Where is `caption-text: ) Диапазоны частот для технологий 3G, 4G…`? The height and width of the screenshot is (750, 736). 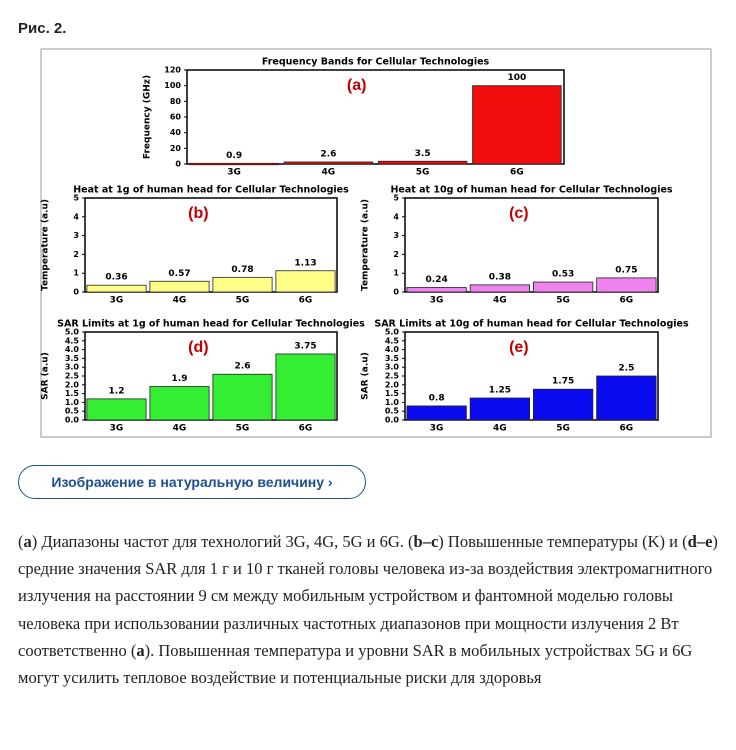 caption-text: ) Диапазоны частот для технологий 3G, 4G… is located at coordinates (222, 541).